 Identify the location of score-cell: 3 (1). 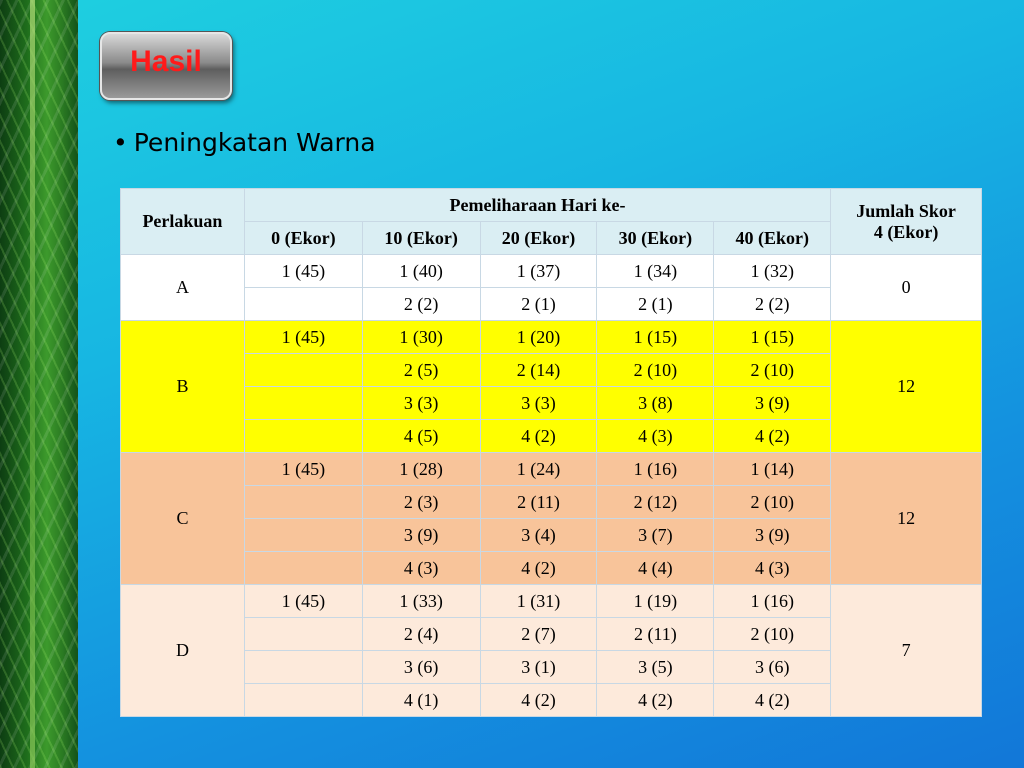
(538, 667).